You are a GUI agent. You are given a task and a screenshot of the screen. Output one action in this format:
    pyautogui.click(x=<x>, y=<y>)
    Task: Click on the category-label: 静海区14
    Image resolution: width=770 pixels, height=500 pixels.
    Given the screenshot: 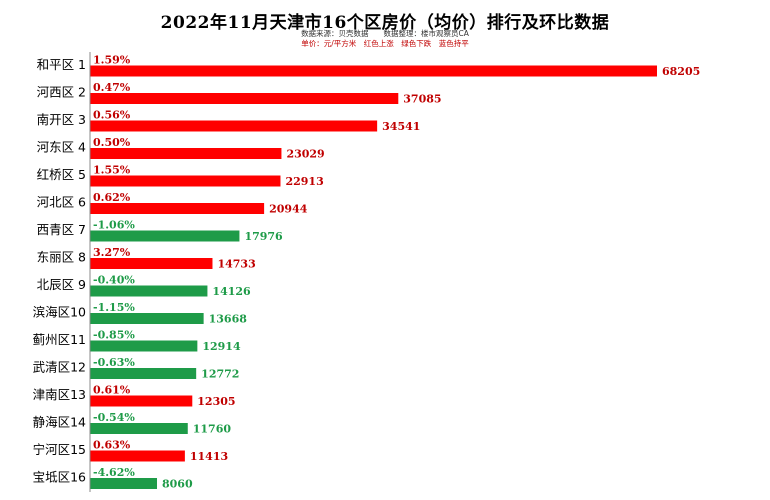 What is the action you would take?
    pyautogui.click(x=59, y=422)
    